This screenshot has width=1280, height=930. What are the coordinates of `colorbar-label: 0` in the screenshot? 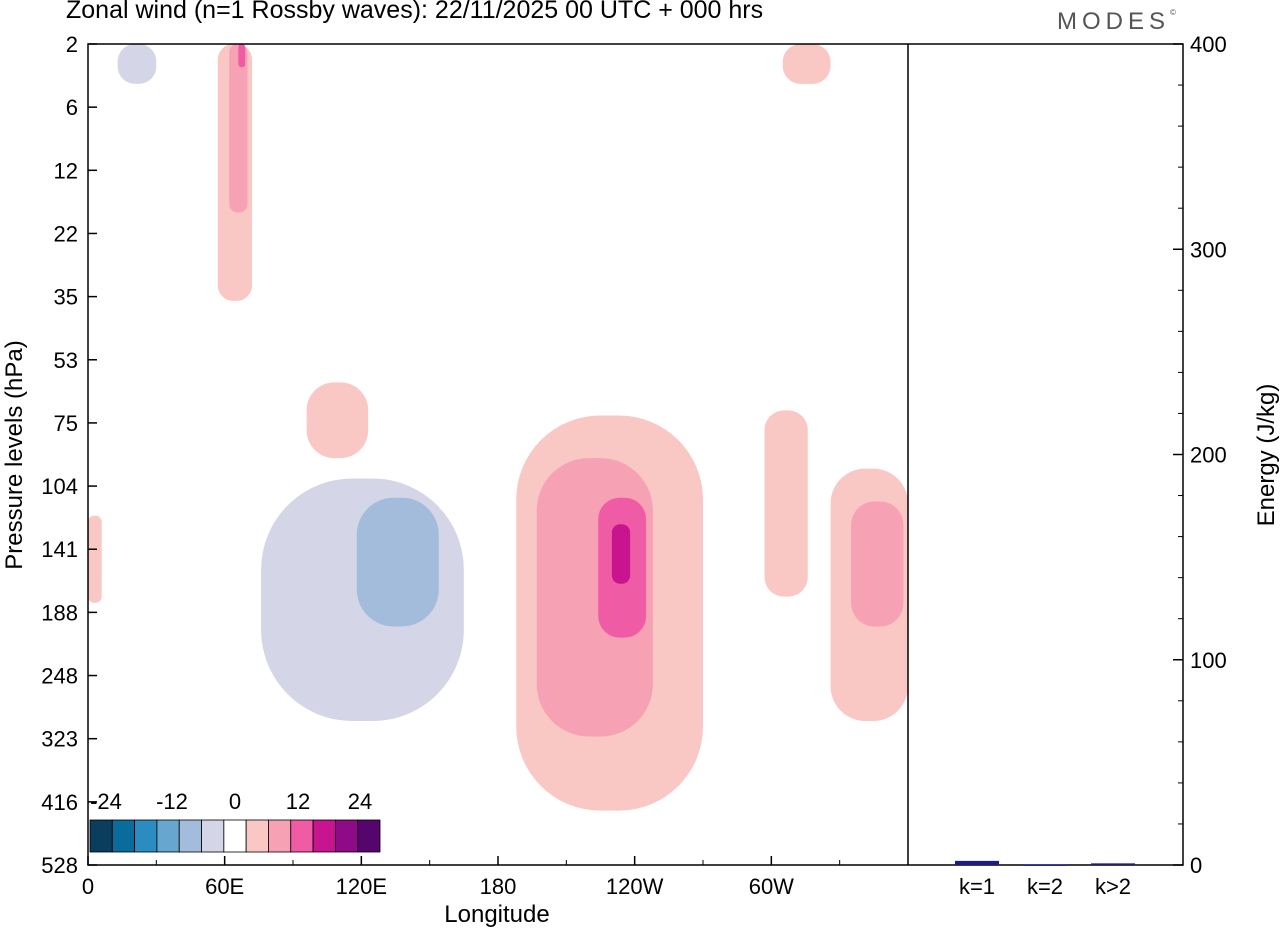 It's located at (235, 801).